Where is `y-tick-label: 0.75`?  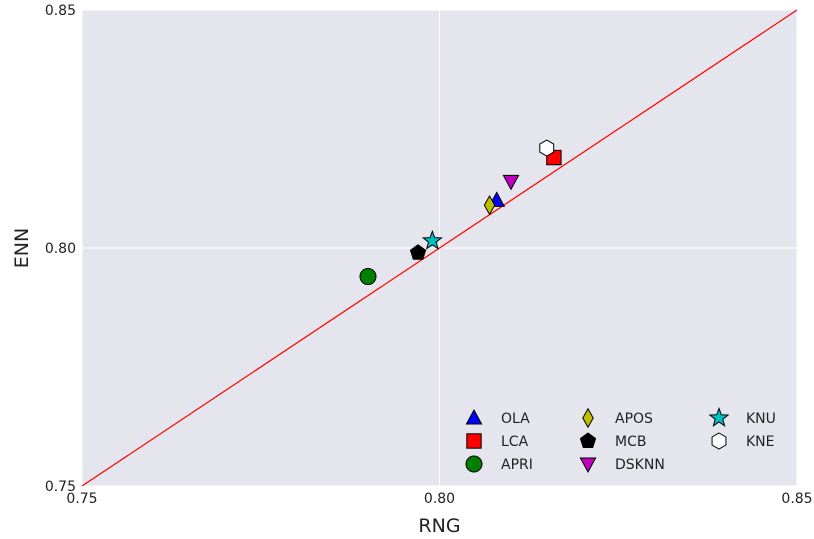
y-tick-label: 0.75 is located at coordinates (60, 487).